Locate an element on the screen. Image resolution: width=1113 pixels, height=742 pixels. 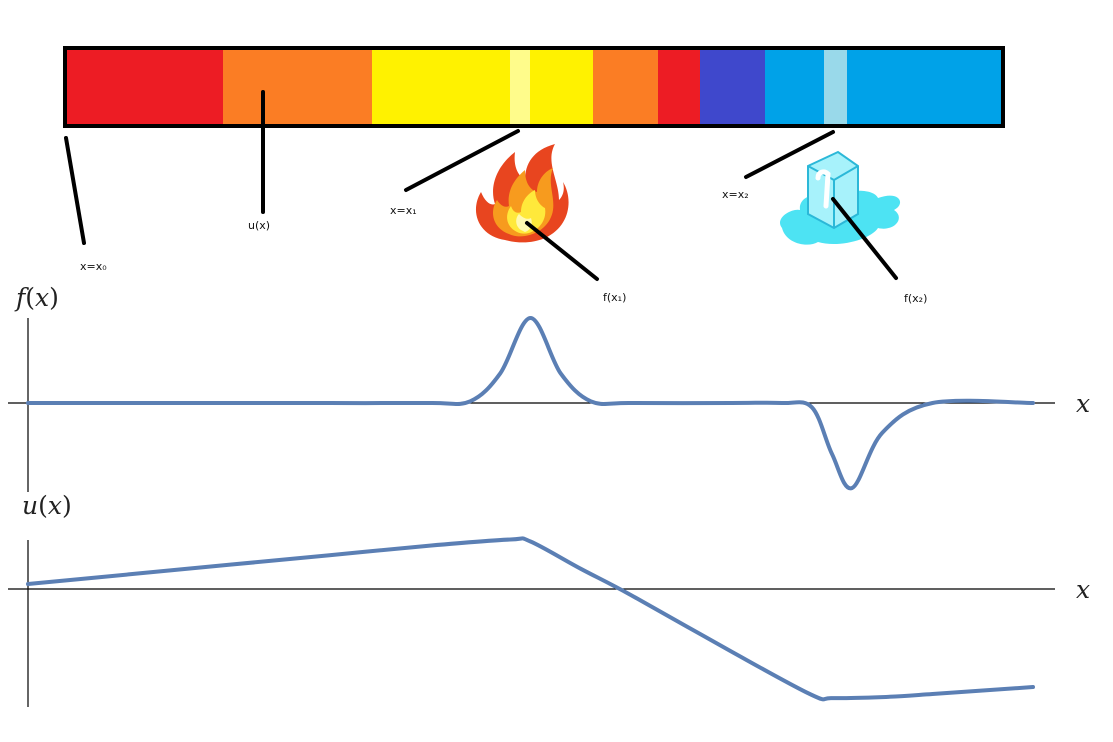
label-ux: u(x) is located at coordinates (259, 225).